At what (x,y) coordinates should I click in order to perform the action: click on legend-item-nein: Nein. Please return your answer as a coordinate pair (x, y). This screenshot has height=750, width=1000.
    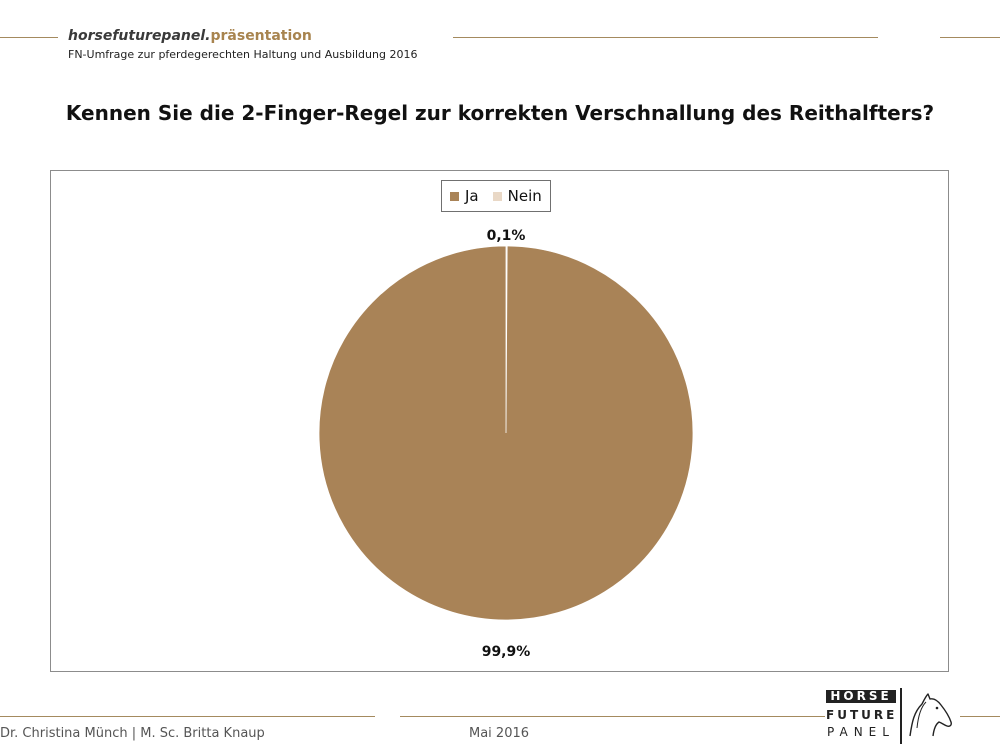
    Looking at the image, I should click on (517, 196).